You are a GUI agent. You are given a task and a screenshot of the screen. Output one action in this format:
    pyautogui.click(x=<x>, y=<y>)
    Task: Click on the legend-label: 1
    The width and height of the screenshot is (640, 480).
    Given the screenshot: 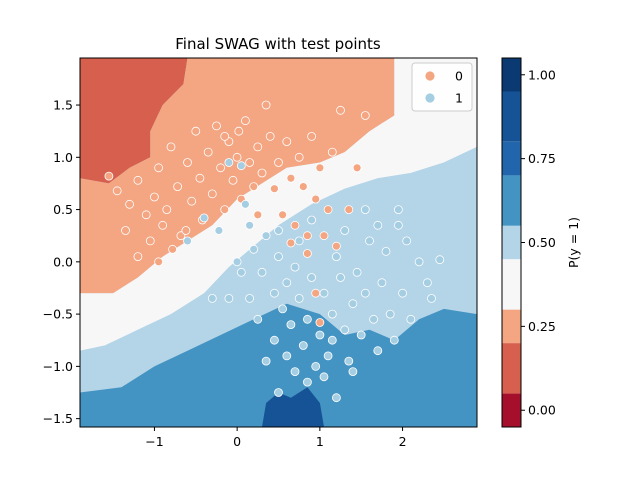 What is the action you would take?
    pyautogui.click(x=459, y=98)
    